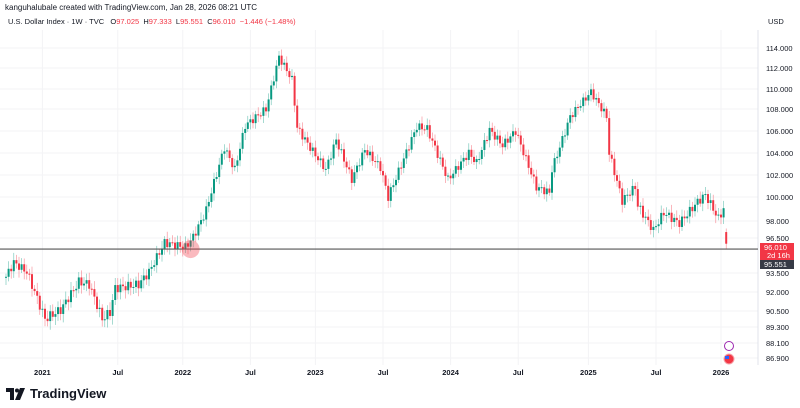 This screenshot has width=800, height=408. Describe the element at coordinates (721, 372) in the screenshot. I see `x-tick-label: 2026` at that location.